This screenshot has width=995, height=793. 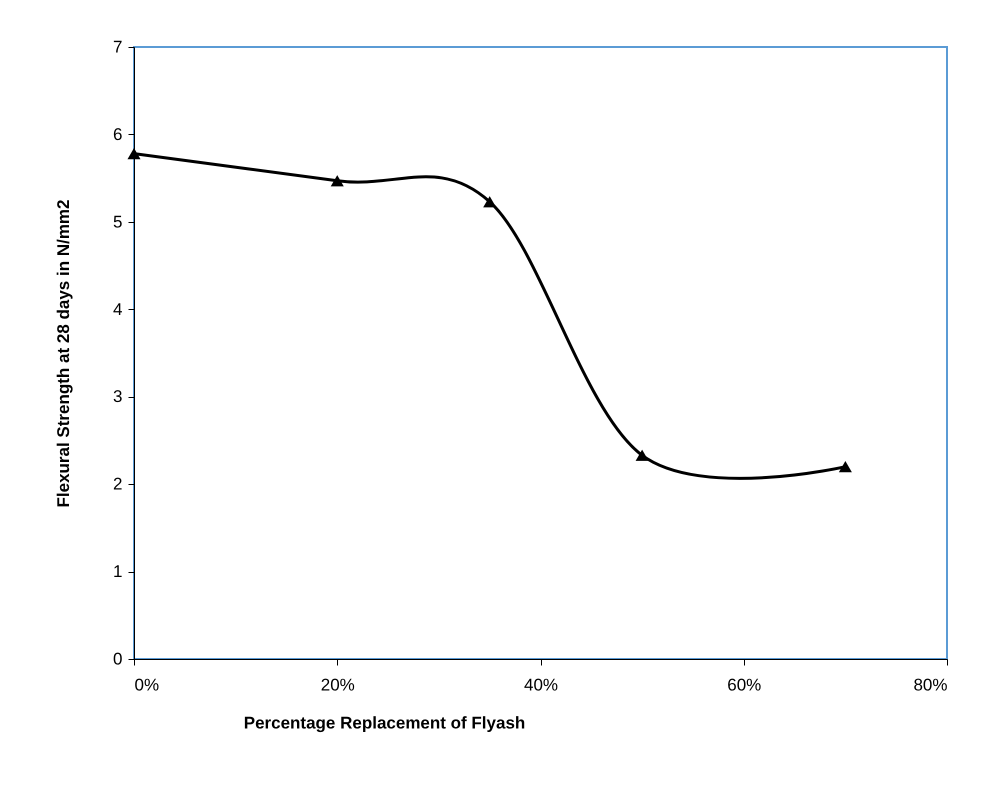 What do you see at coordinates (930, 685) in the screenshot?
I see `x-tick-label: 80%` at bounding box center [930, 685].